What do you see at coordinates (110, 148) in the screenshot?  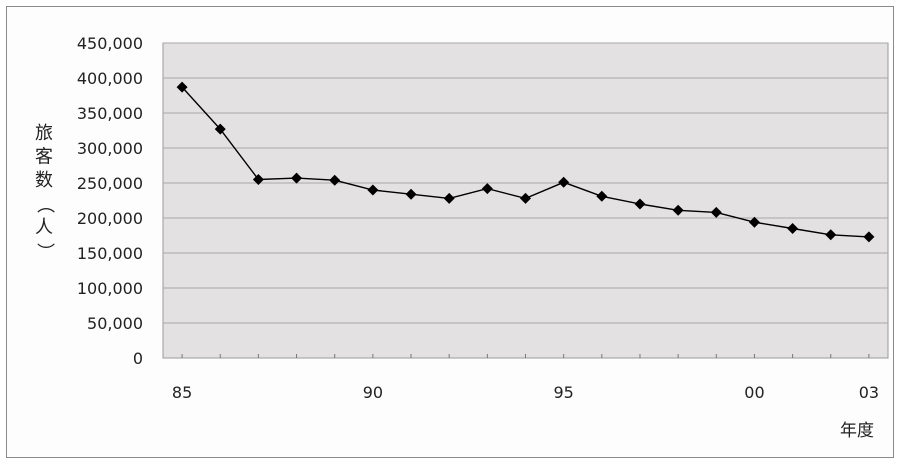 I see `y-tick-label: 300,000` at bounding box center [110, 148].